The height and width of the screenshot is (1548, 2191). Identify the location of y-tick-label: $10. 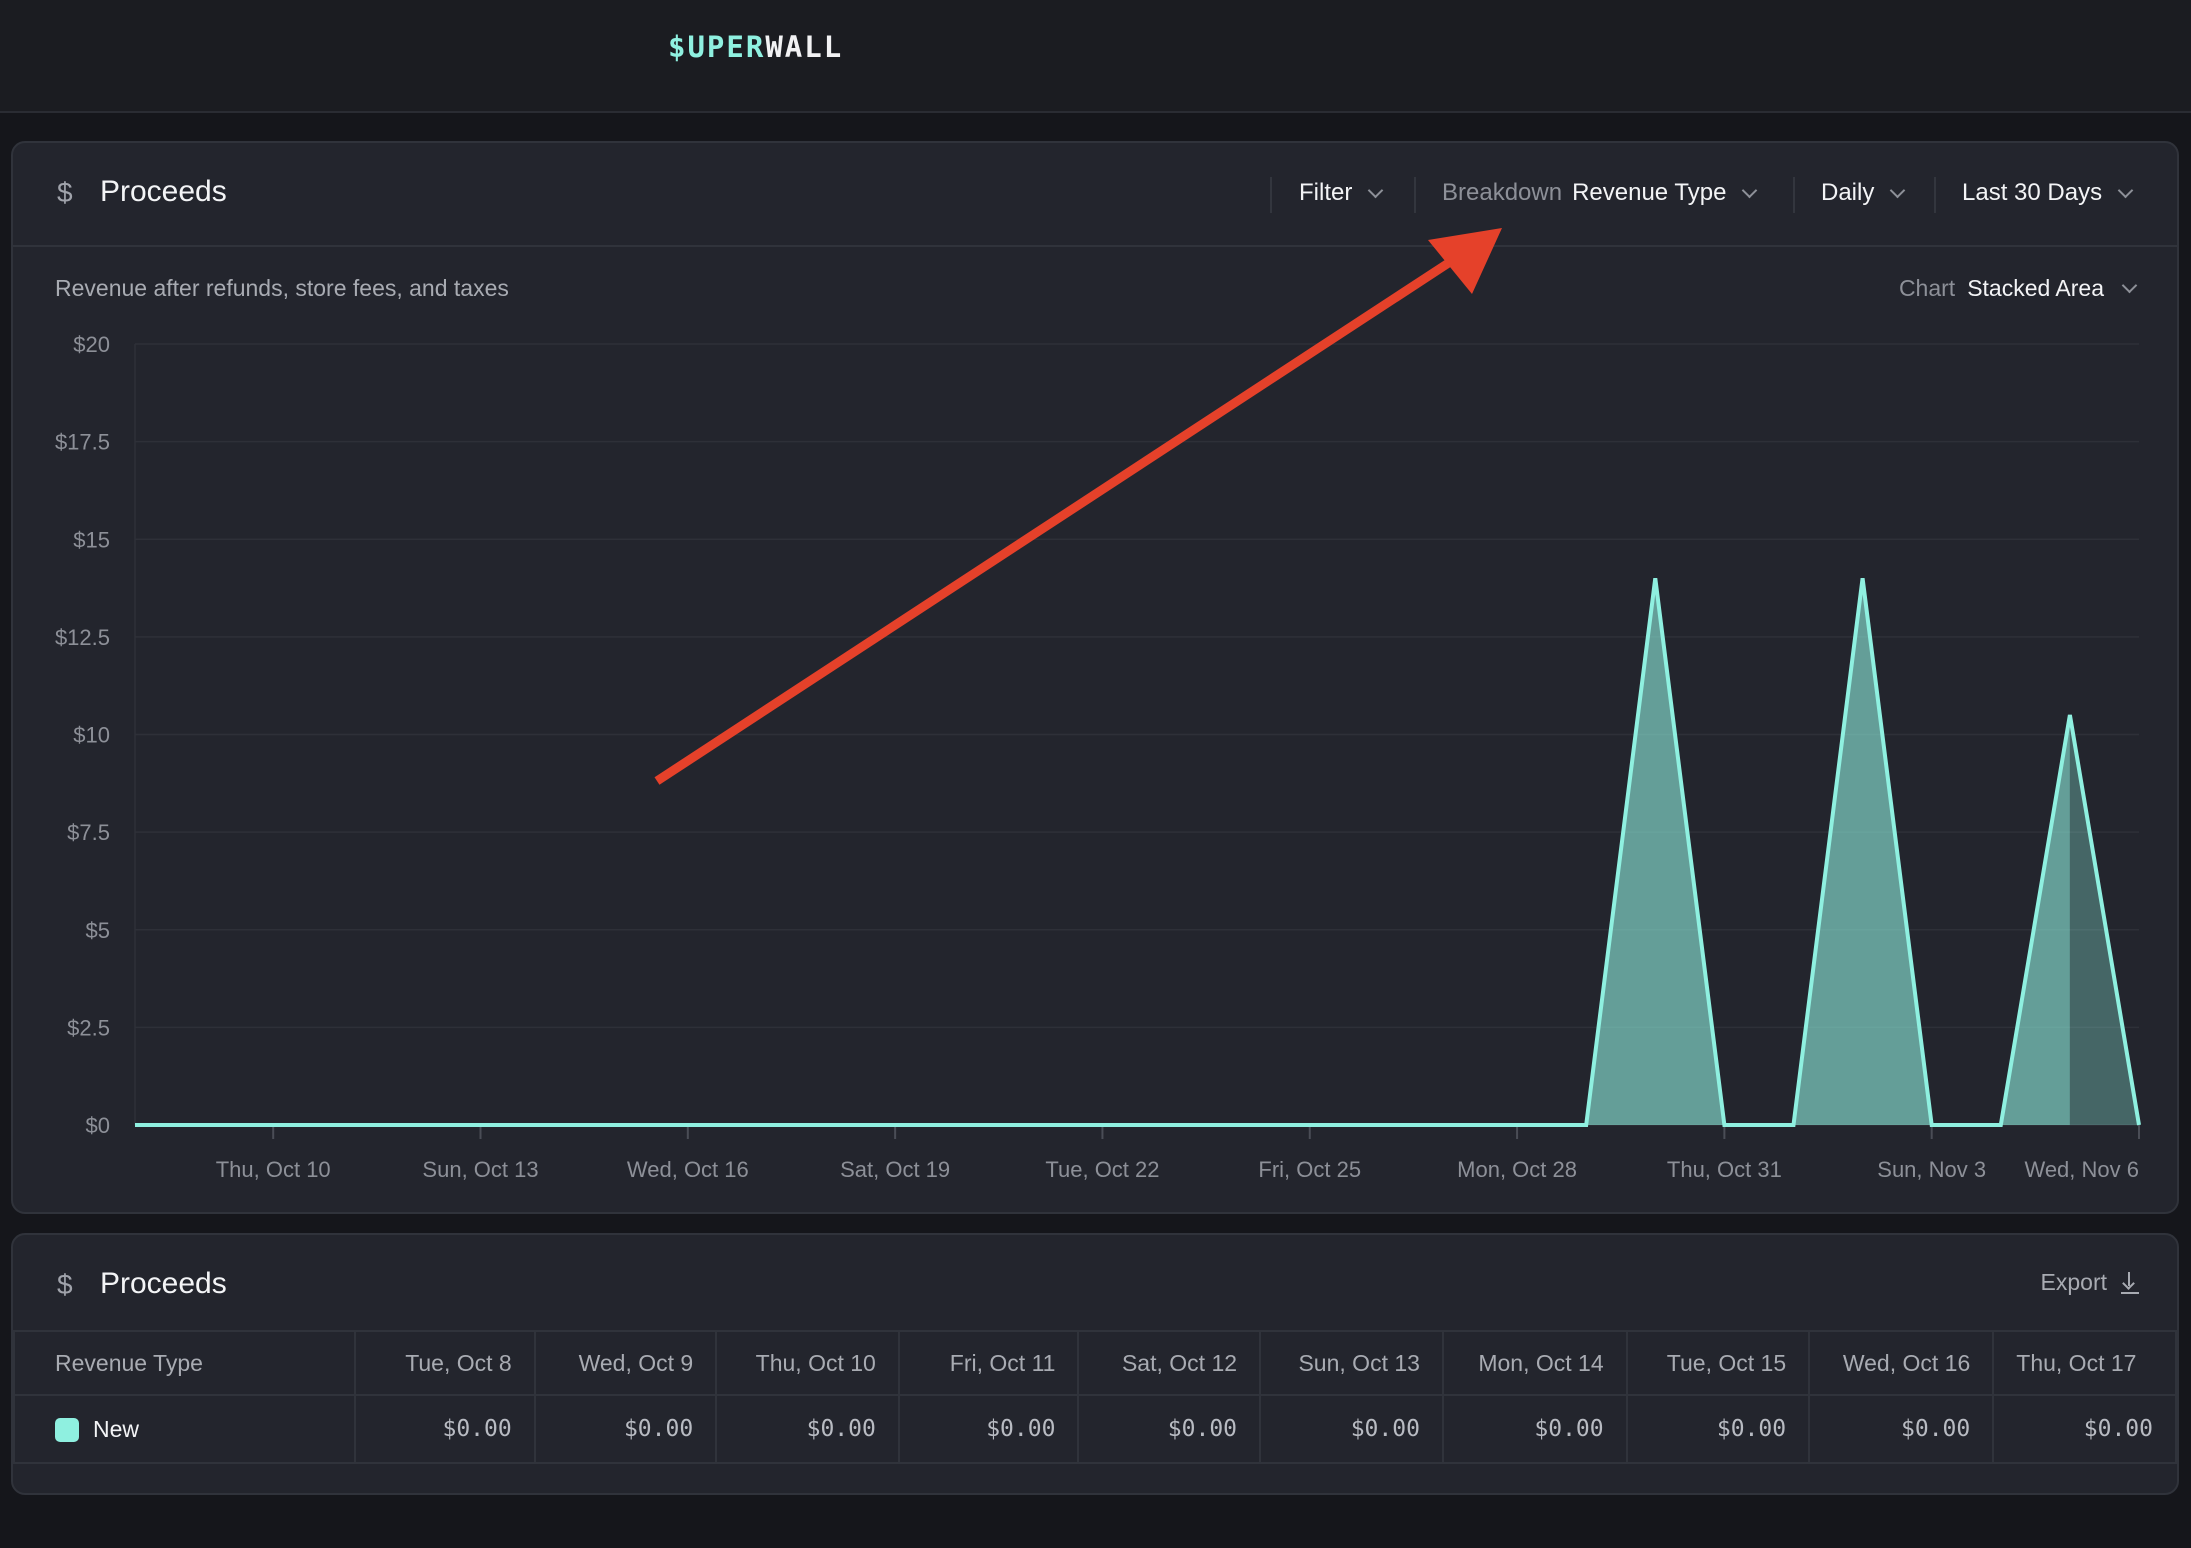
(91, 735).